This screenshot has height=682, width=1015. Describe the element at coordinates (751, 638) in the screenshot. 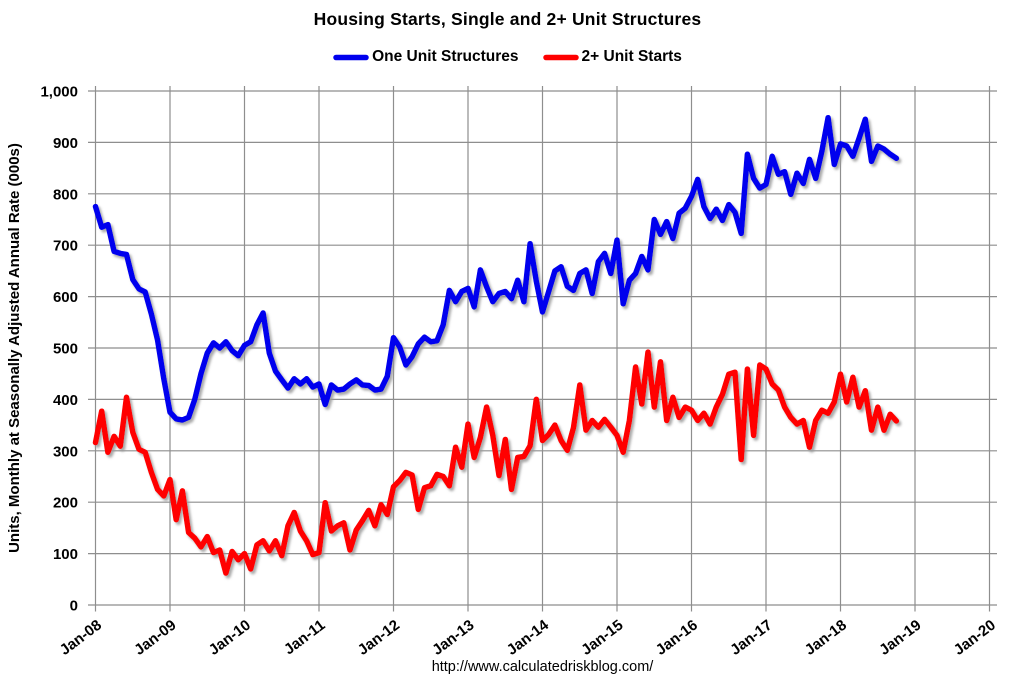

I see `x-tick-label: Jan-17` at that location.